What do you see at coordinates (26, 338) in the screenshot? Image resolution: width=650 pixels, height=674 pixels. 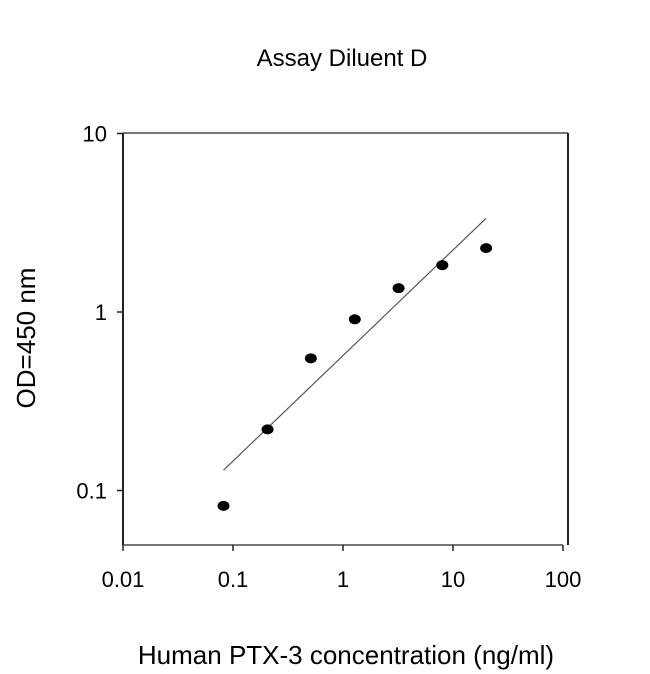 I see `y-axis-label: OD=450 nm` at bounding box center [26, 338].